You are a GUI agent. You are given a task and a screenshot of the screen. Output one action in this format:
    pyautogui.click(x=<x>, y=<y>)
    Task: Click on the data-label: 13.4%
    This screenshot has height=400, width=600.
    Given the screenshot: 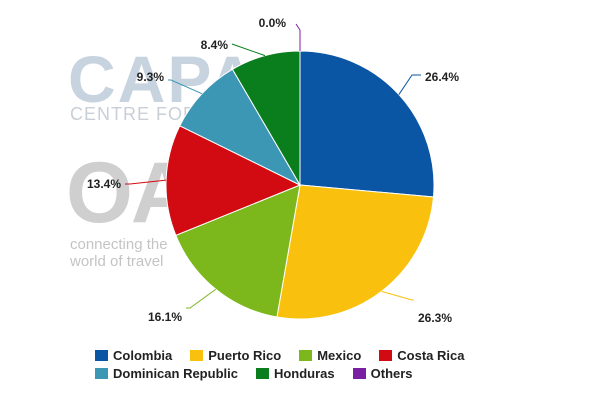 What is the action you would take?
    pyautogui.click(x=104, y=184)
    